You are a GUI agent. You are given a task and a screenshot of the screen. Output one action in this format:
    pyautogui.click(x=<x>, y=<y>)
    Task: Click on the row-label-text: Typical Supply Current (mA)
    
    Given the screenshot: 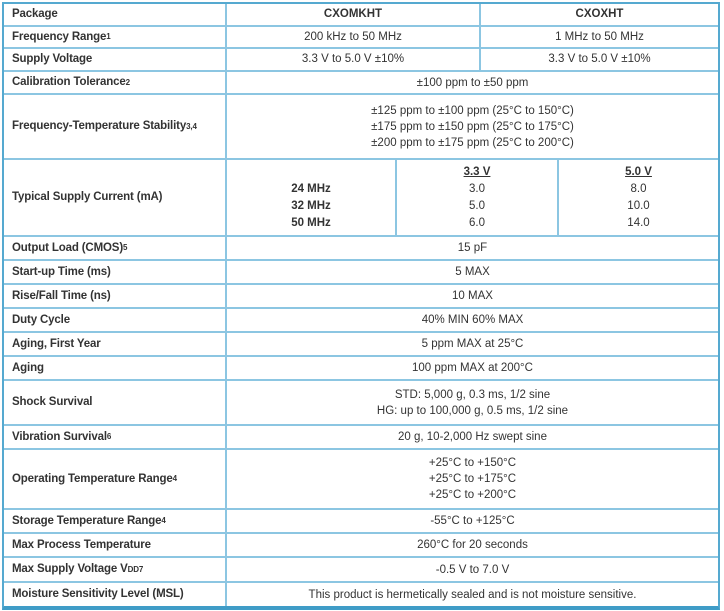 What is the action you would take?
    pyautogui.click(x=87, y=197)
    